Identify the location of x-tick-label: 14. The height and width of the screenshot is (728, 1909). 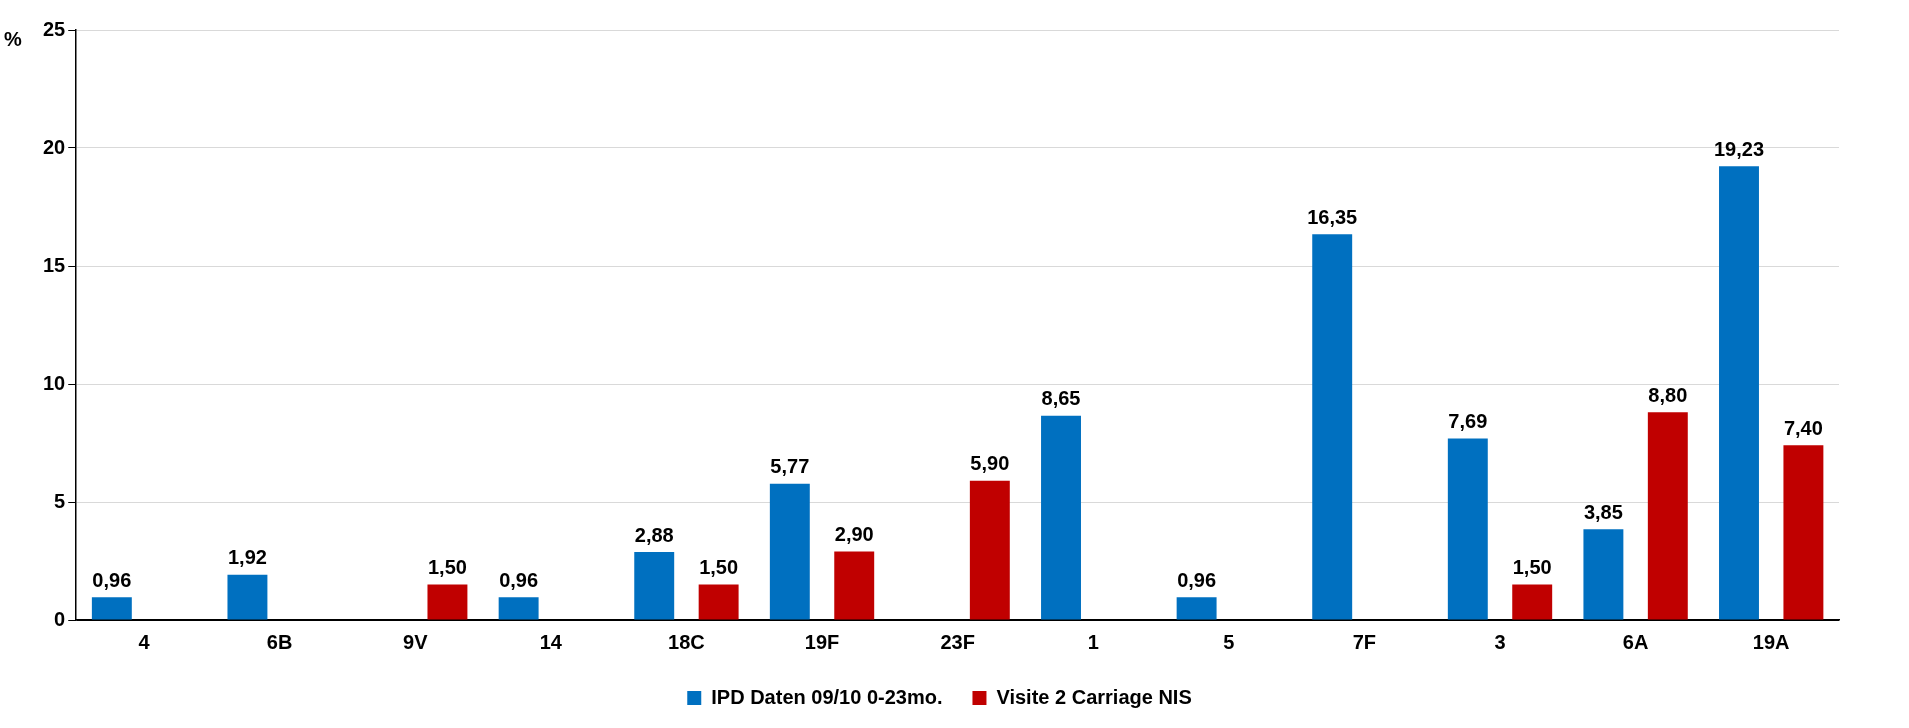
(551, 641).